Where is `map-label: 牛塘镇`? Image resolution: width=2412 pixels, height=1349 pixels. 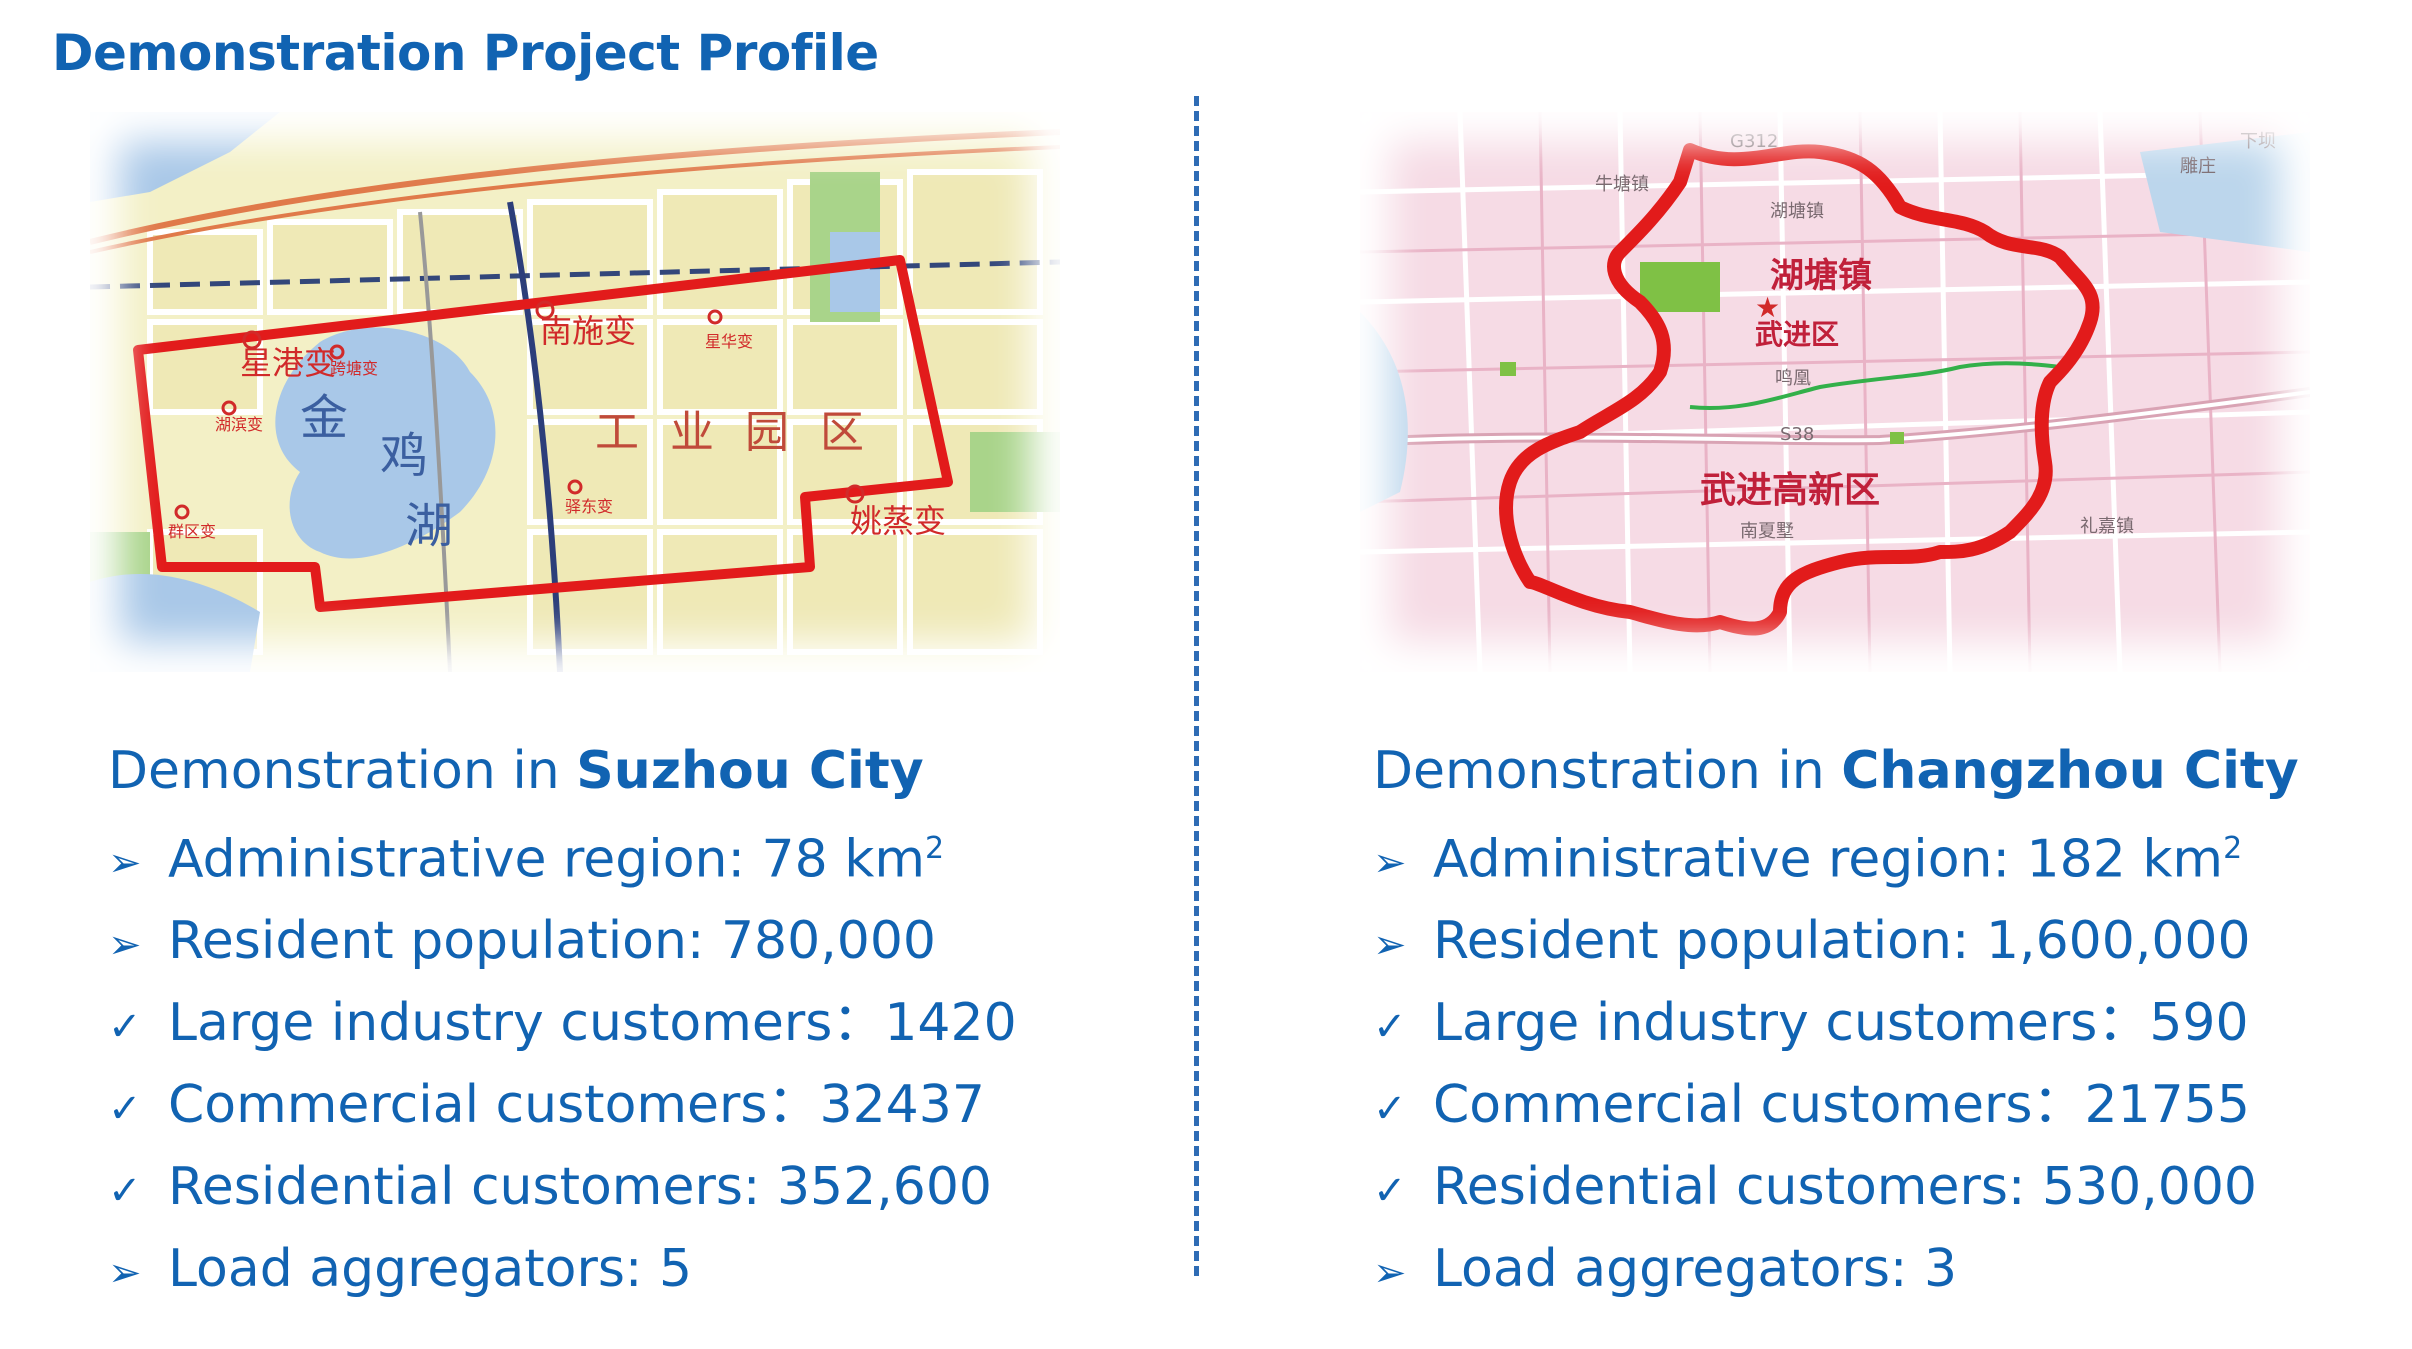 map-label: 牛塘镇 is located at coordinates (1622, 184).